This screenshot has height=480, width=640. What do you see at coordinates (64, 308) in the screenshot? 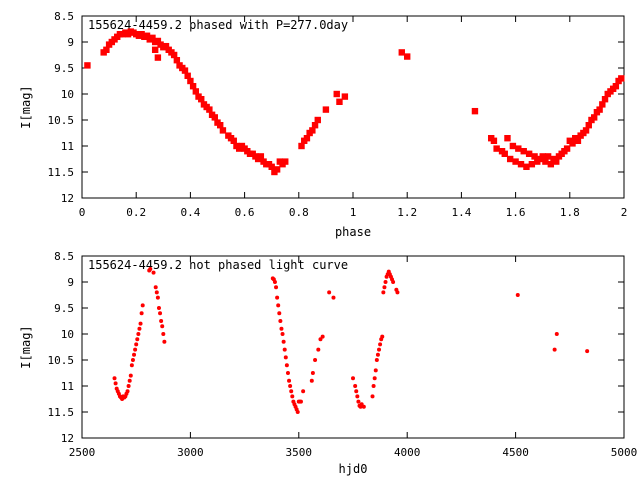
I see `y-tick-label: 9.5` at bounding box center [64, 308].